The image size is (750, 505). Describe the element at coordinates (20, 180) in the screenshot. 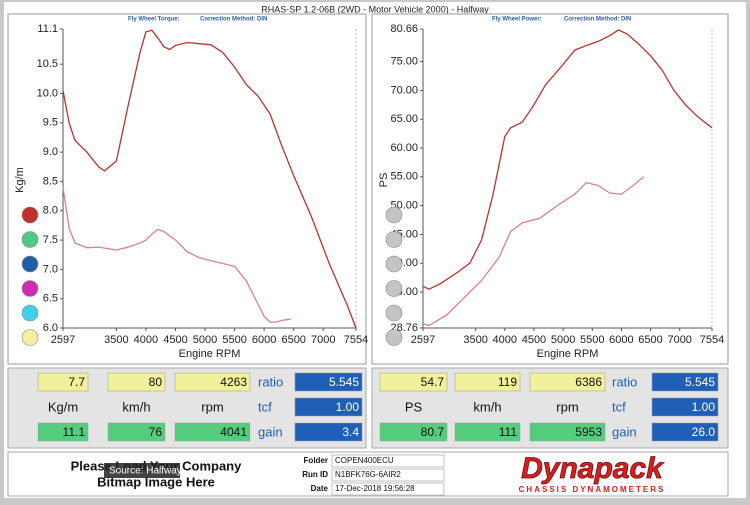

I see `y-axis-label: Kg/m` at that location.